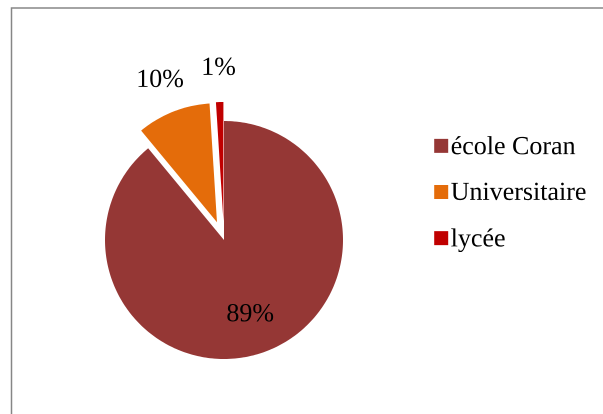 The image size is (603, 414). Describe the element at coordinates (518, 191) in the screenshot. I see `legend-label: Universitaire` at that location.